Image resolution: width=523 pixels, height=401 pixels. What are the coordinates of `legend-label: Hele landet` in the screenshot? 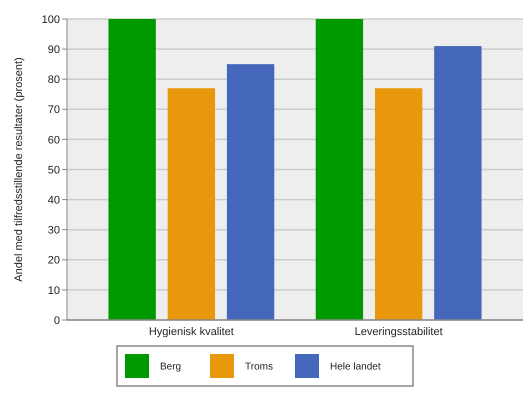 It's located at (355, 367).